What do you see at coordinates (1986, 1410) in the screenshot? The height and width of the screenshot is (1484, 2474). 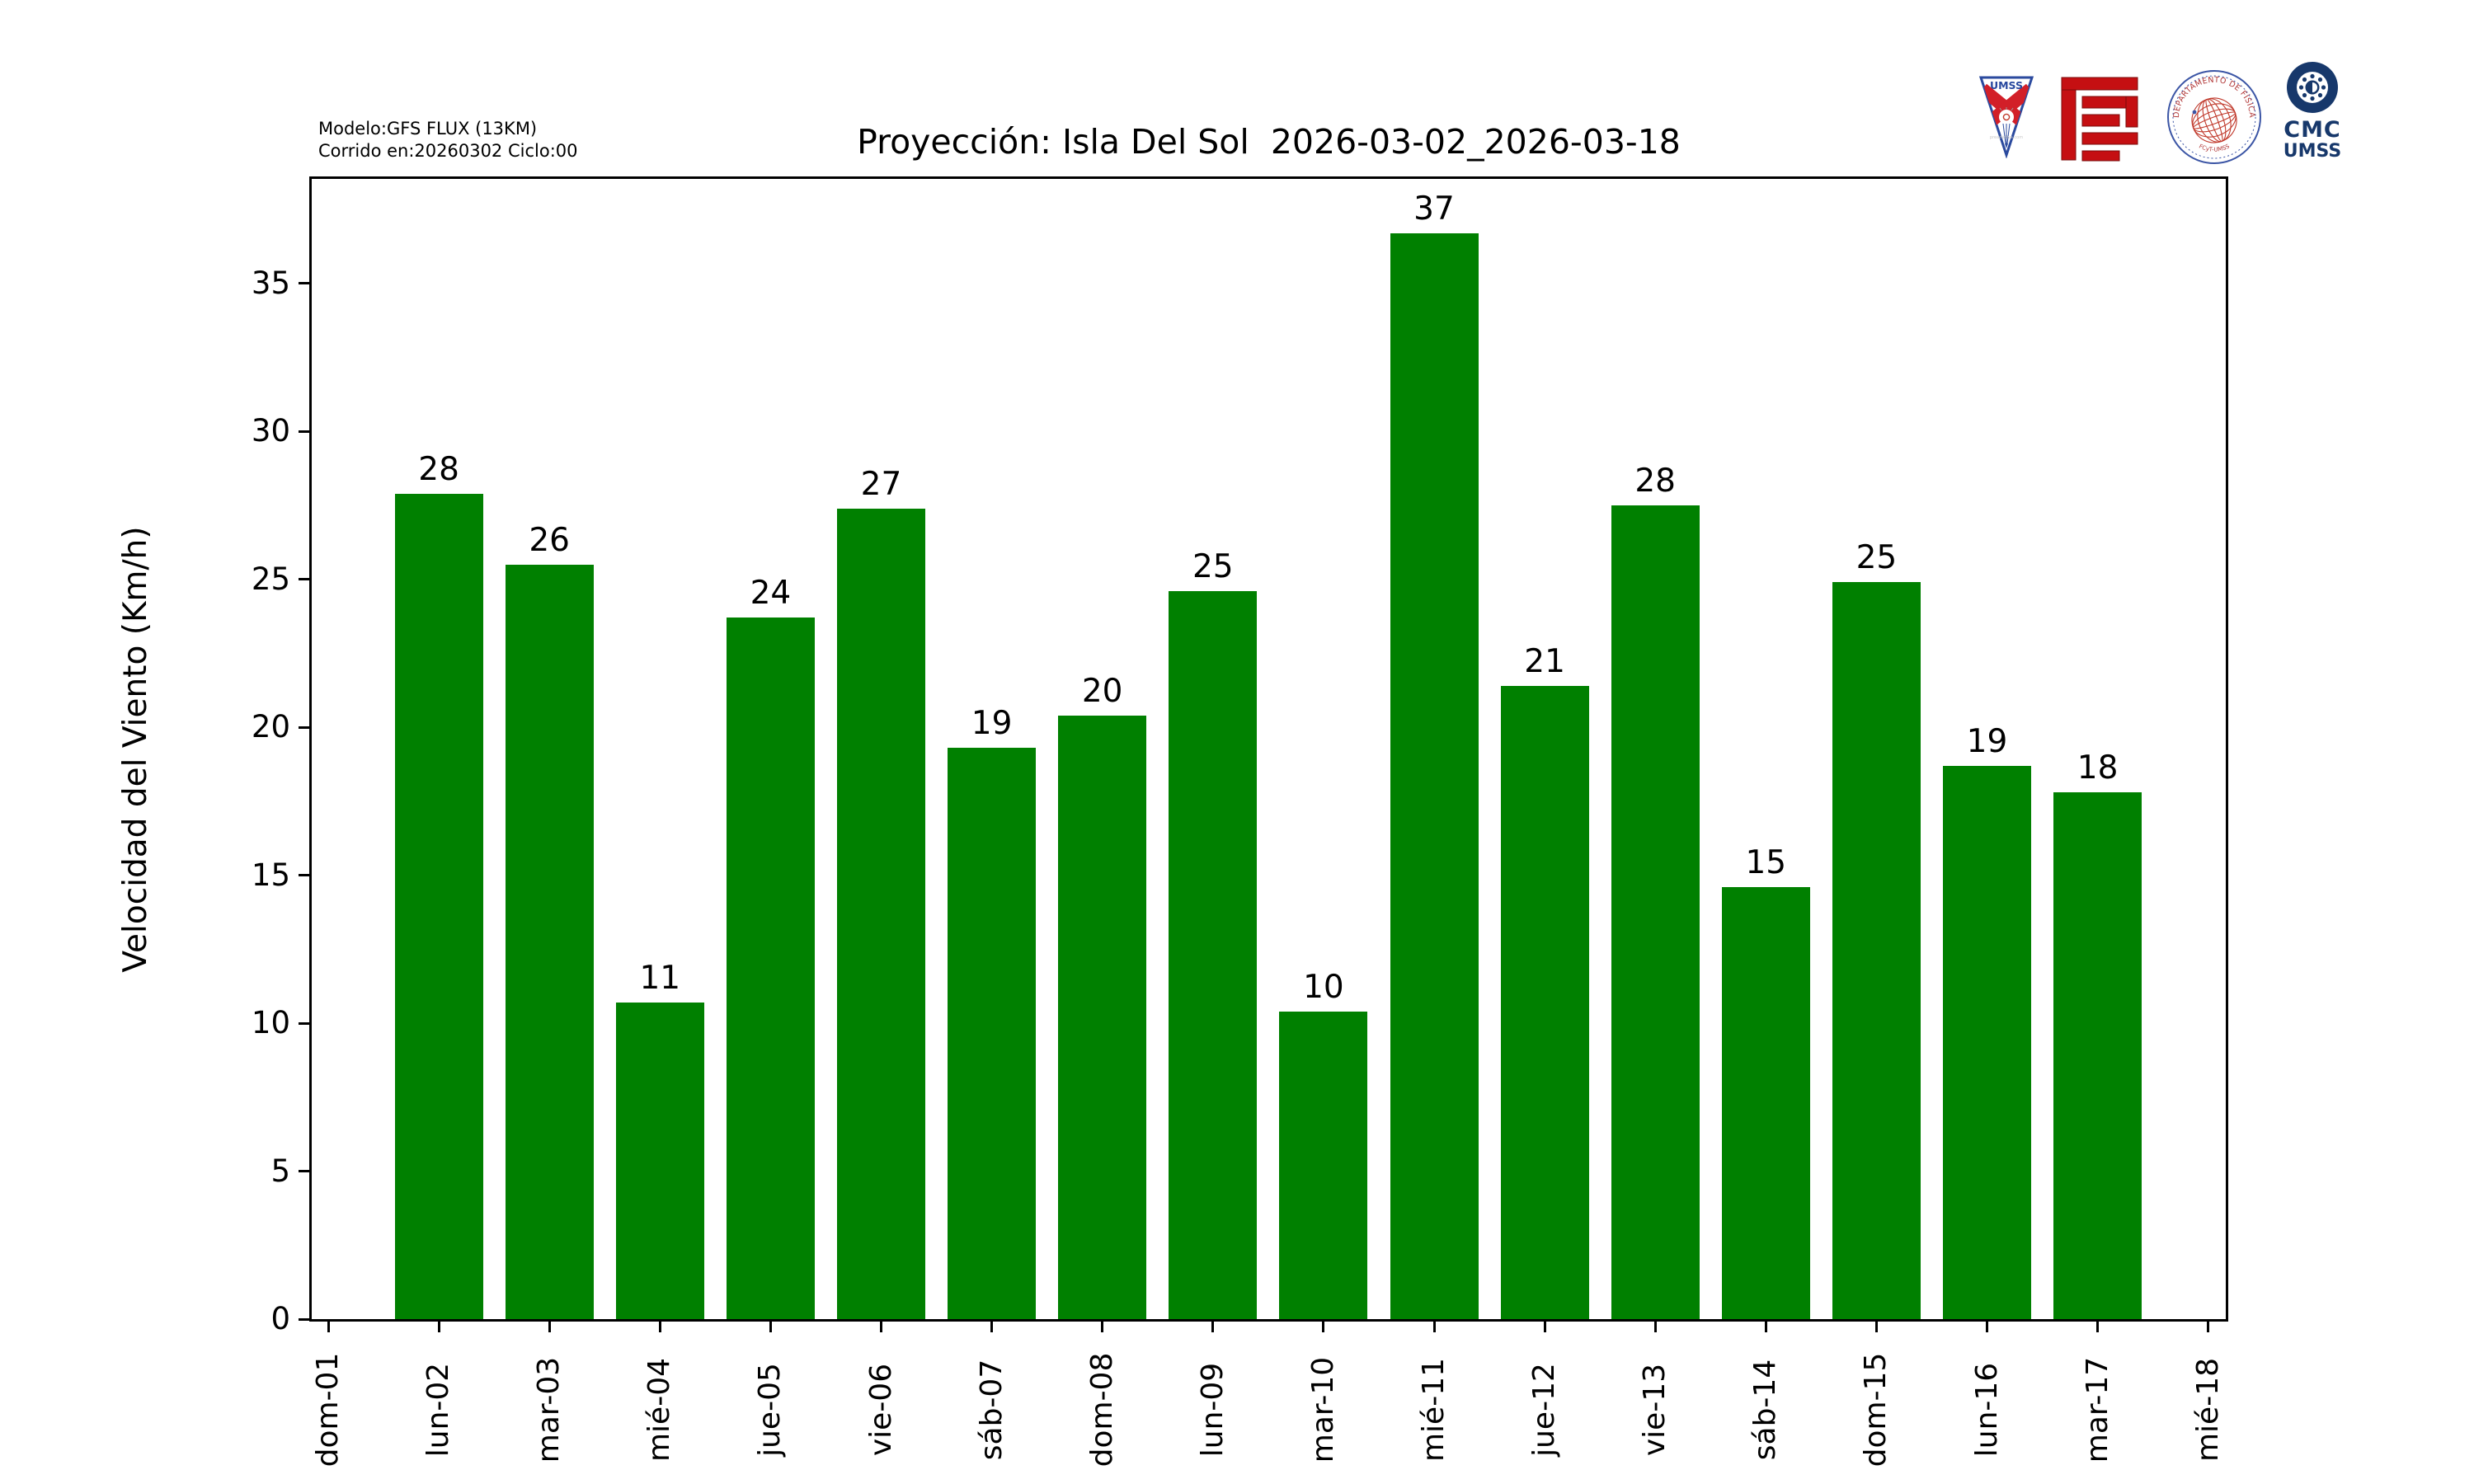 I see `x-tick-label: lun-16` at bounding box center [1986, 1410].